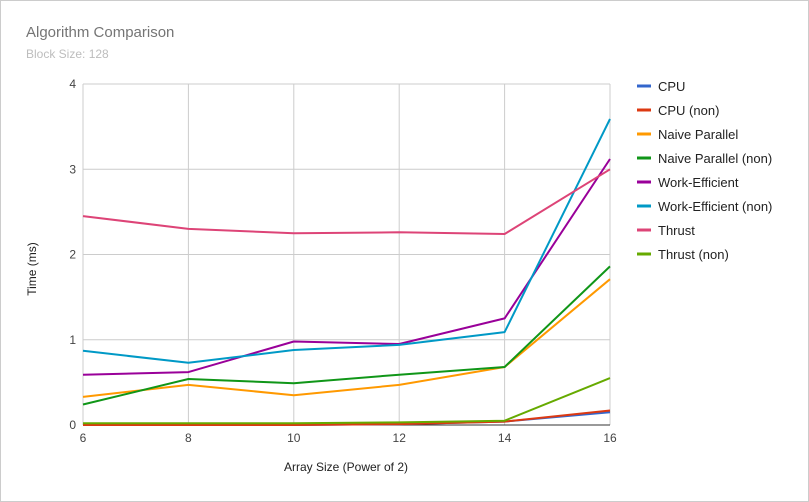 The image size is (809, 502). Describe the element at coordinates (188, 438) in the screenshot. I see `x-tick-label: 8` at that location.